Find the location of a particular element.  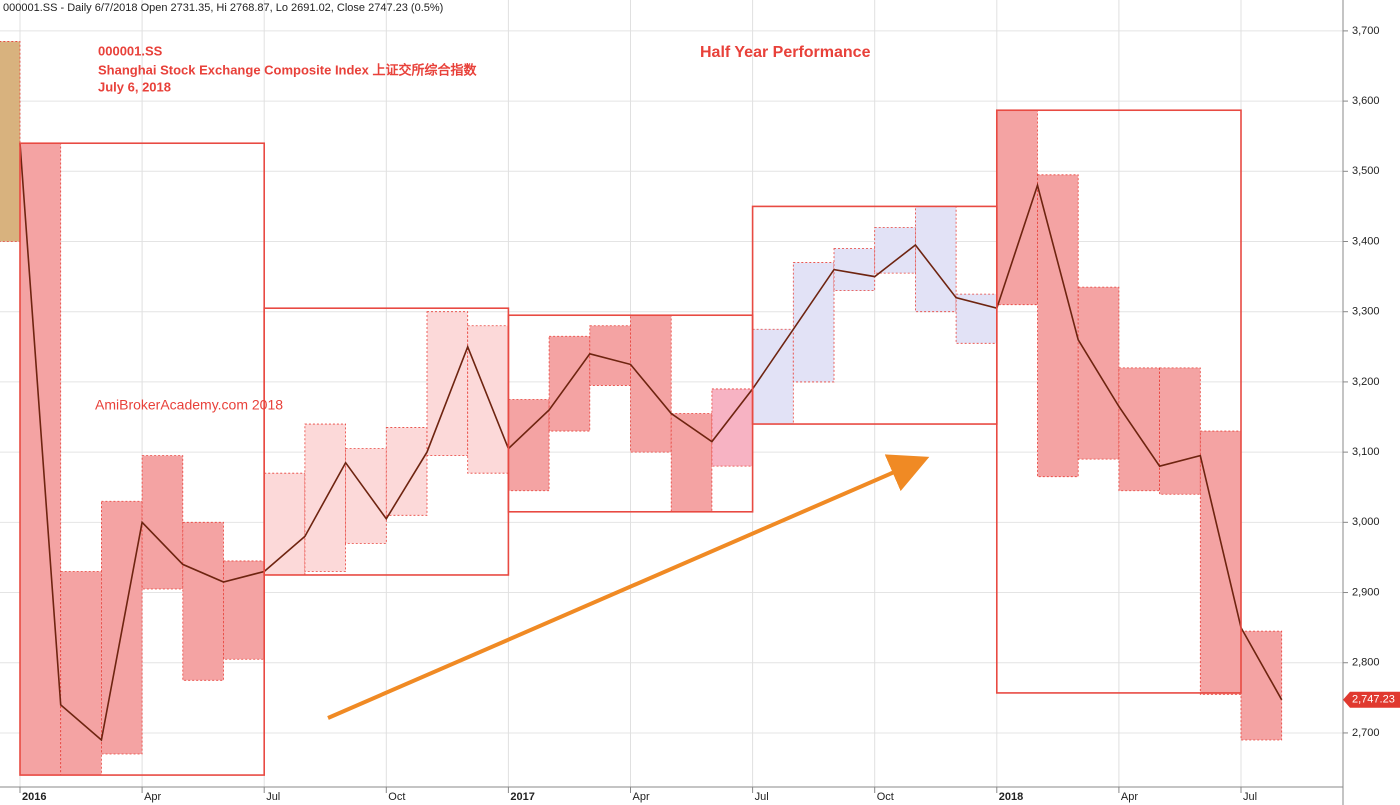

y-tick-label: 2,700 is located at coordinates (1366, 733).